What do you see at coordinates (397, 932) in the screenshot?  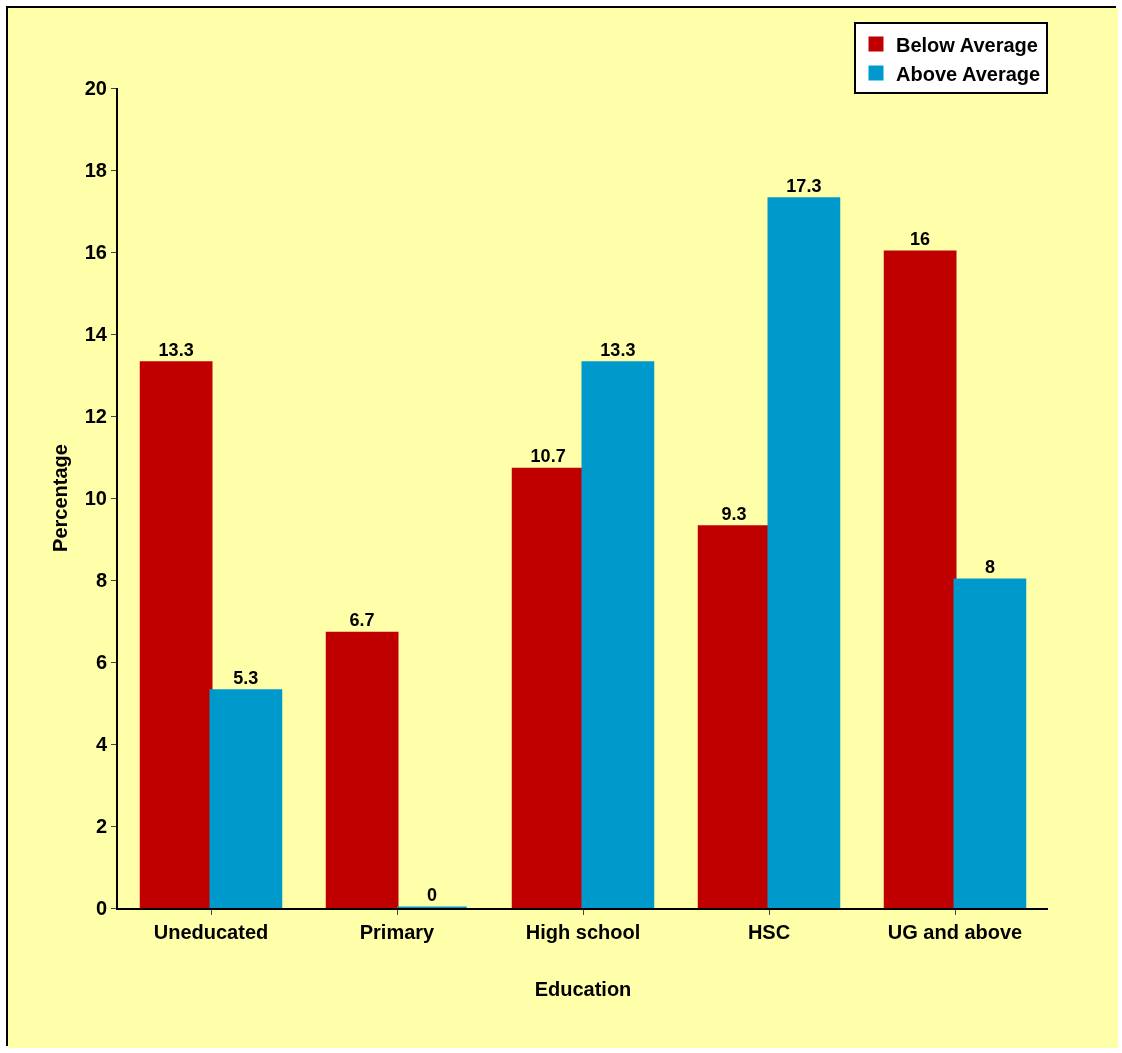 I see `x-tick-label: Primary` at bounding box center [397, 932].